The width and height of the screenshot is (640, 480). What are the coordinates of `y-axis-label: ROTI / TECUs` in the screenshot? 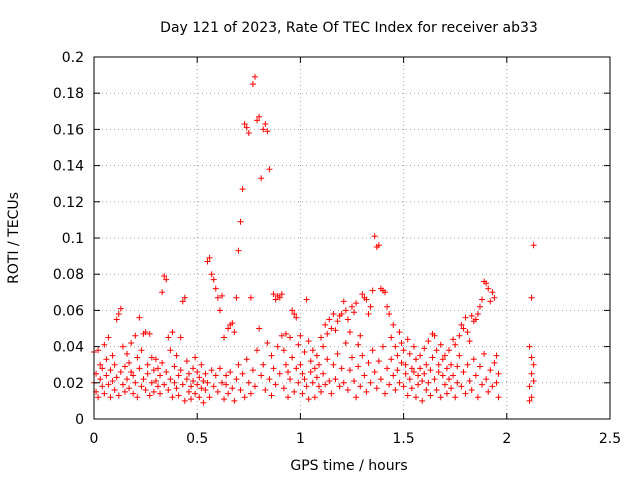 It's located at (14, 238).